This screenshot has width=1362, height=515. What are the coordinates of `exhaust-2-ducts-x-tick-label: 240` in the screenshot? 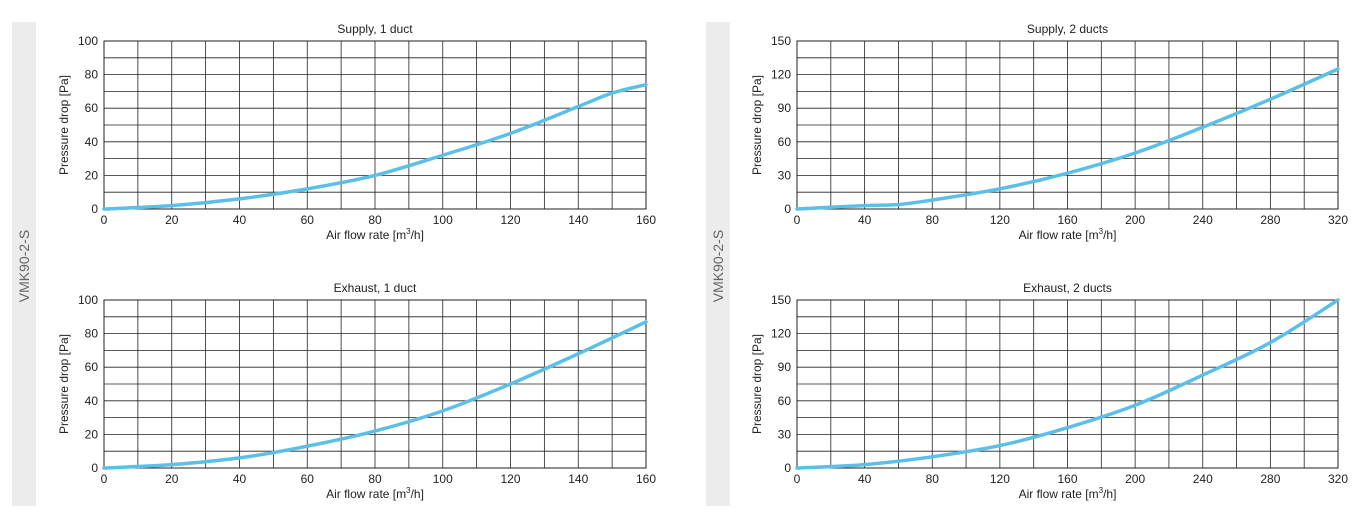 It's located at (1203, 479).